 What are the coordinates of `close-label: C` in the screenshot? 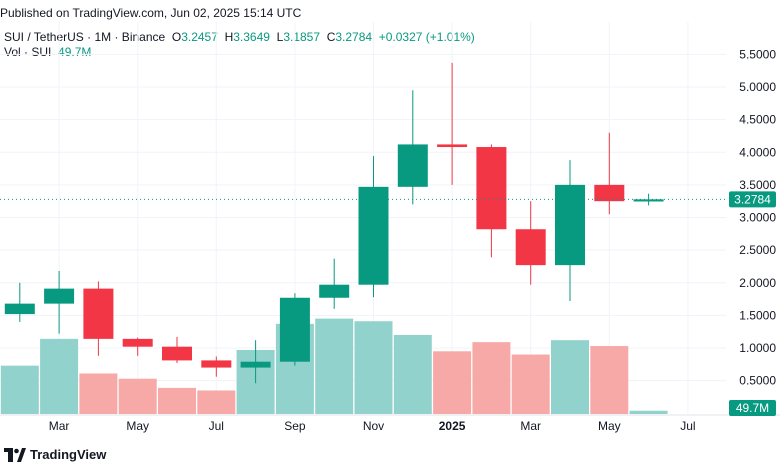 It's located at (331, 37).